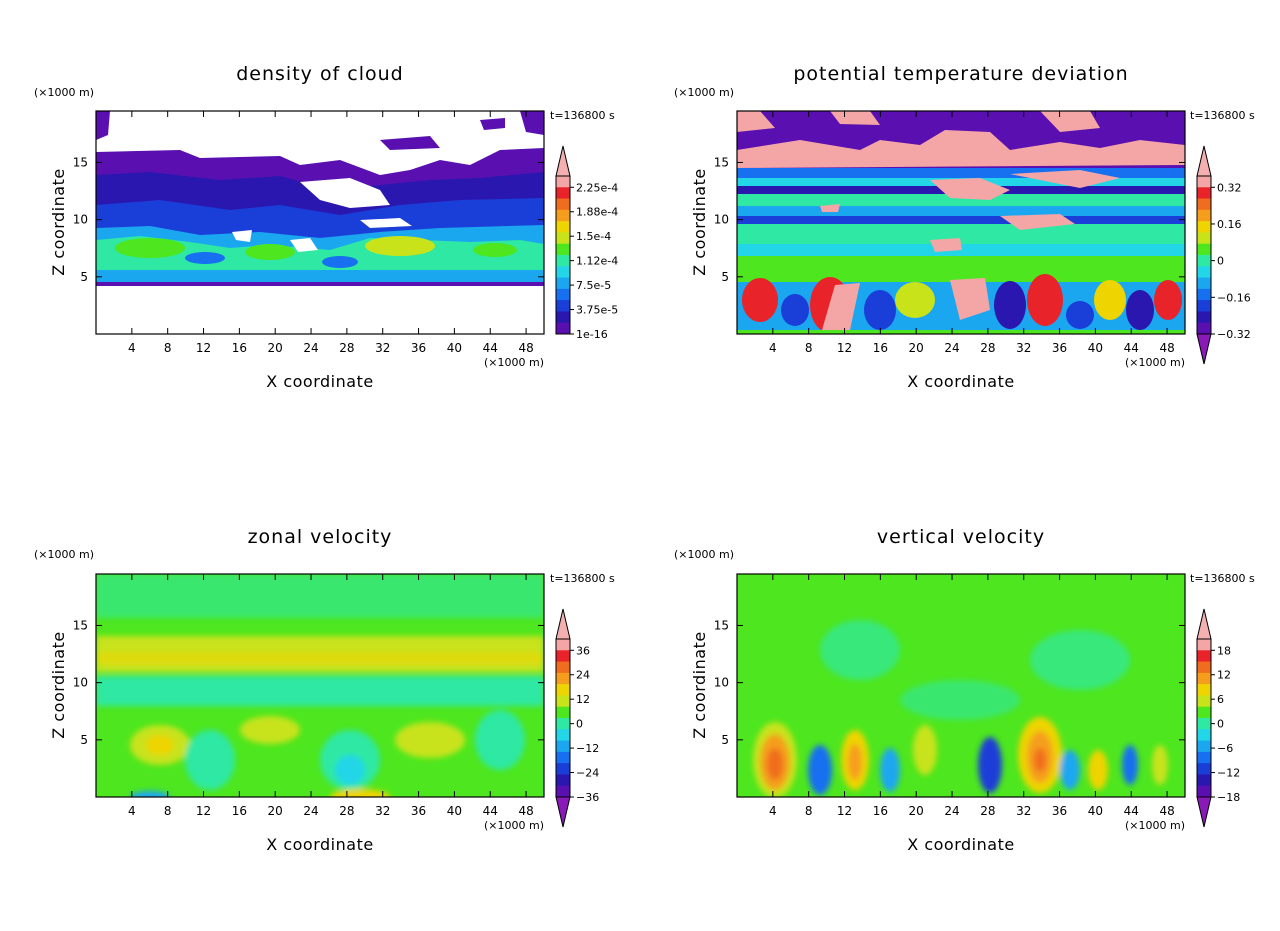 This screenshot has width=1280, height=931. What do you see at coordinates (203, 811) in the screenshot?
I see `x-tick-label: 12` at bounding box center [203, 811].